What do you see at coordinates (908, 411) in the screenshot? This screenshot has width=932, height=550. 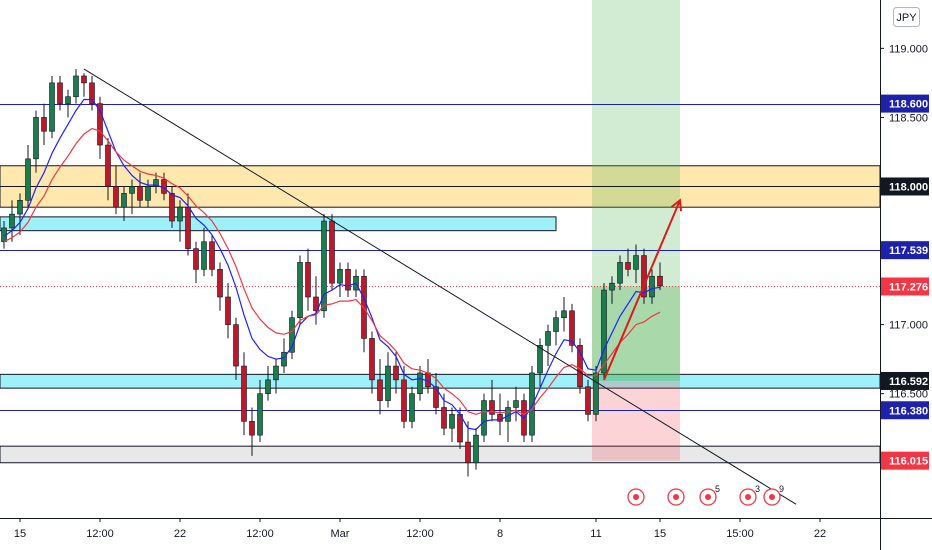 I see `price-badge-label-5: 116.380` at bounding box center [908, 411].